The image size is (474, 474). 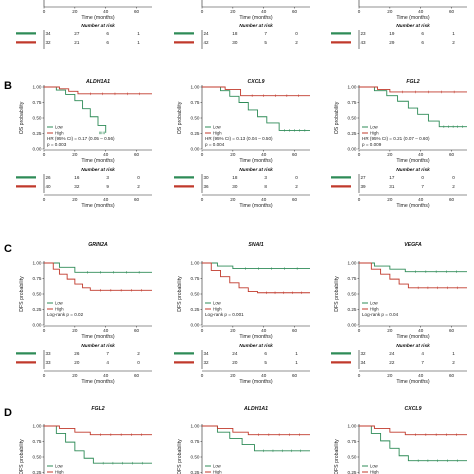 I want to click on risk-count: 1, so click(x=453, y=33).